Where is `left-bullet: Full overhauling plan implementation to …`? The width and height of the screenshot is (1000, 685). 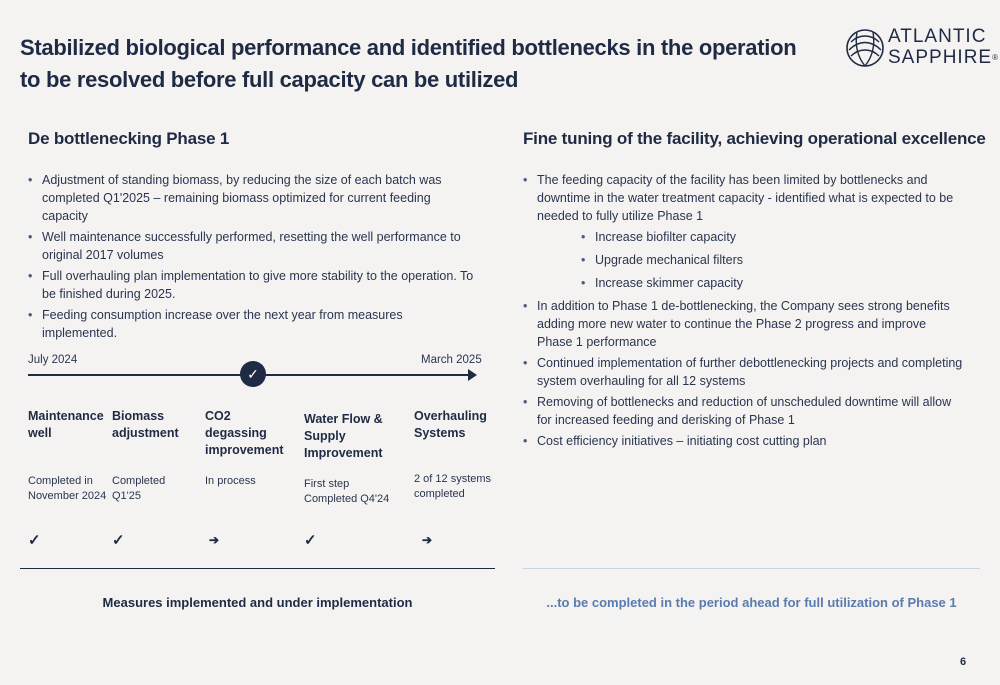 left-bullet: Full overhauling plan implementation to … is located at coordinates (253, 285).